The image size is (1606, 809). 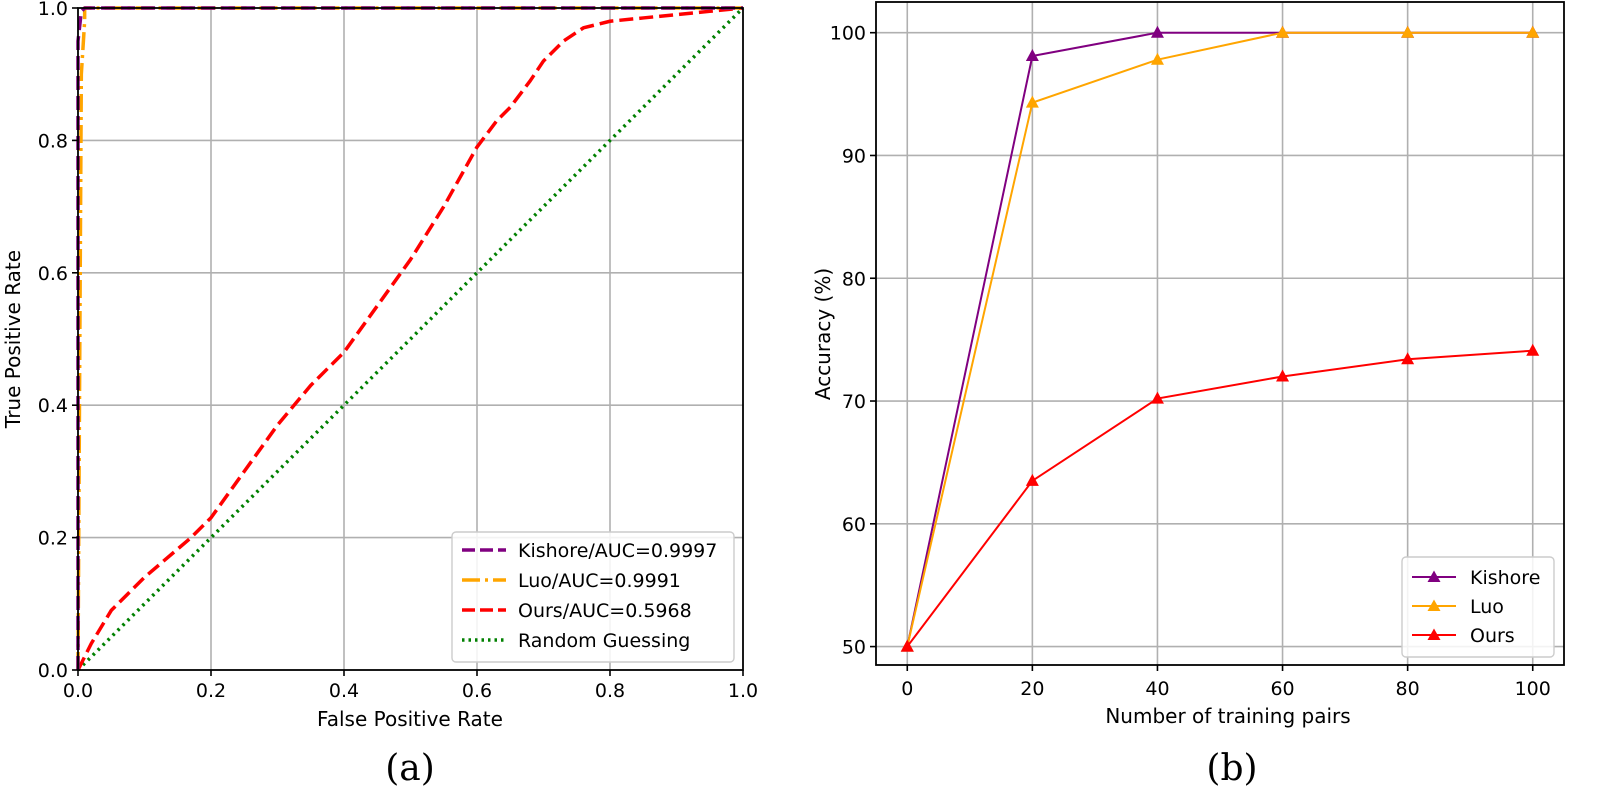 I want to click on legend-label-luo-acc: Luo, so click(x=1487, y=607).